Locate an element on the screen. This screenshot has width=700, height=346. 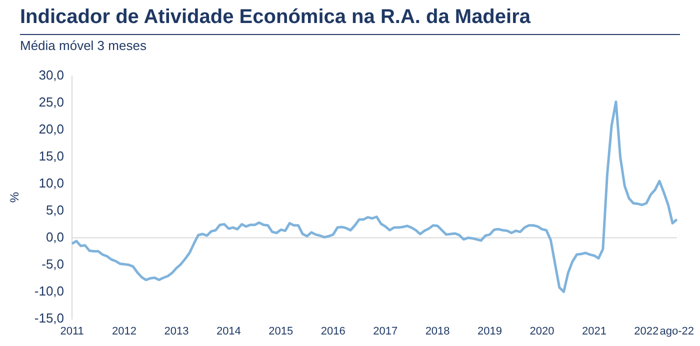
x-tick-label: ago-22 is located at coordinates (677, 331).